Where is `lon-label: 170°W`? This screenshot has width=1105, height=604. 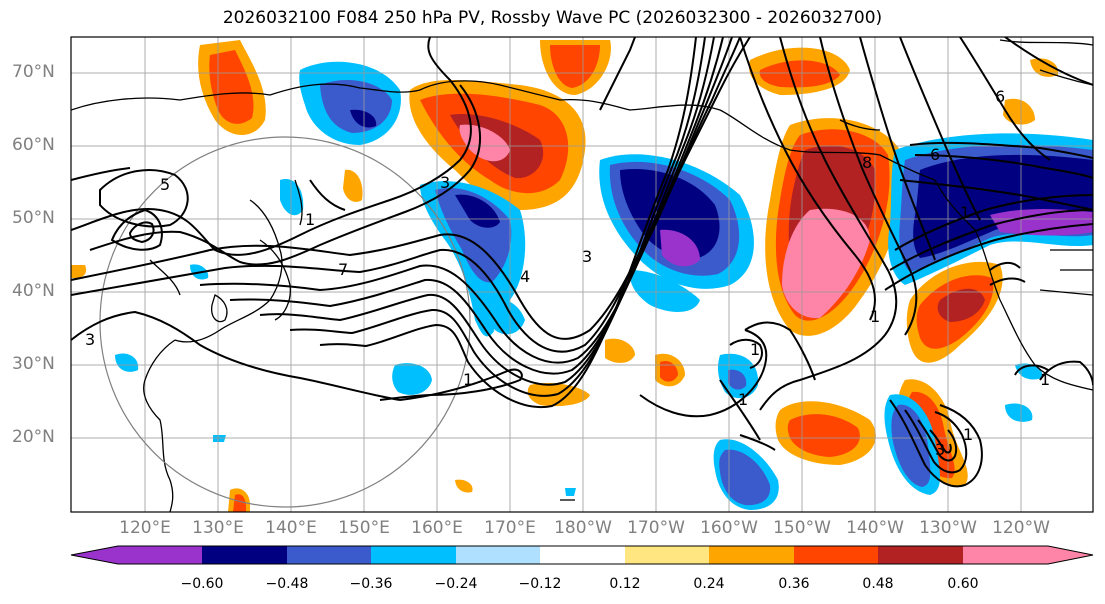
lon-label: 170°W is located at coordinates (656, 528).